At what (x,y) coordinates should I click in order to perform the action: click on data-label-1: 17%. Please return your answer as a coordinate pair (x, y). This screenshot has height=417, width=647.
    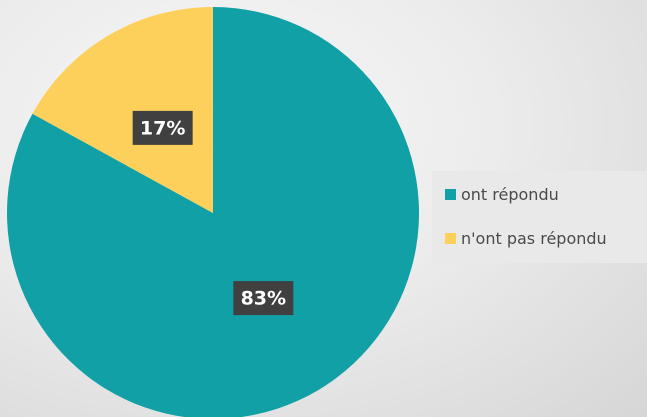
    Looking at the image, I should click on (162, 127).